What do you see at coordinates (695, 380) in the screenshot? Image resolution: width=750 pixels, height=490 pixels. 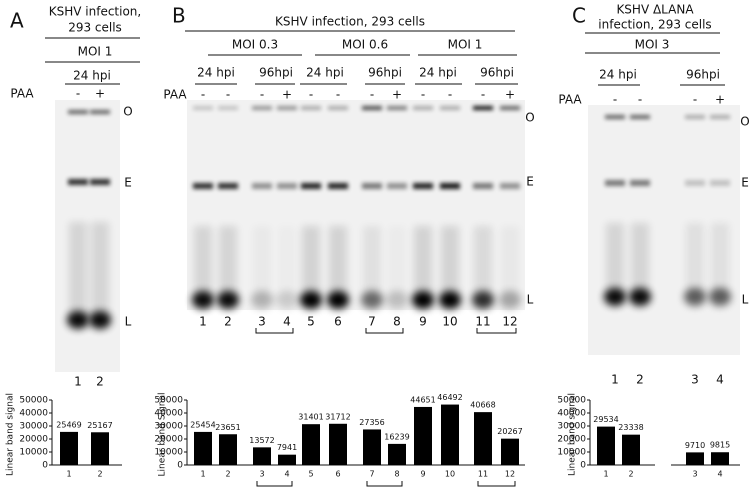 I see `lane-number: 3` at bounding box center [695, 380].